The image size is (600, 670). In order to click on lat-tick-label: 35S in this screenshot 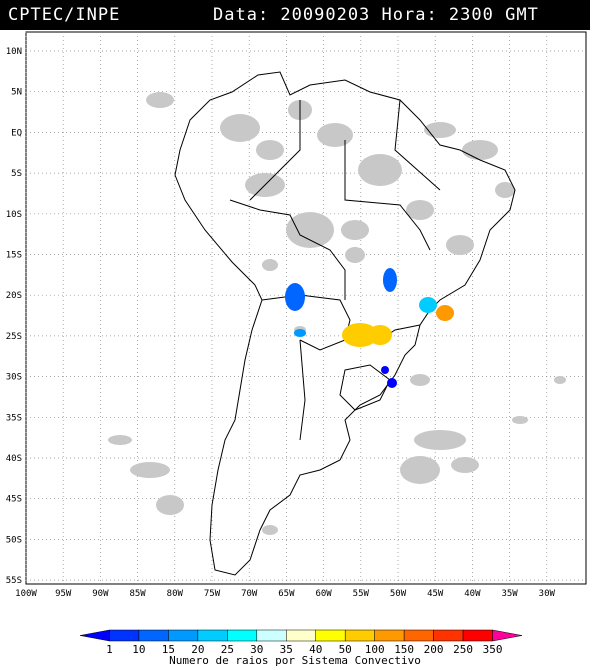, I will do `click(14, 418)`.